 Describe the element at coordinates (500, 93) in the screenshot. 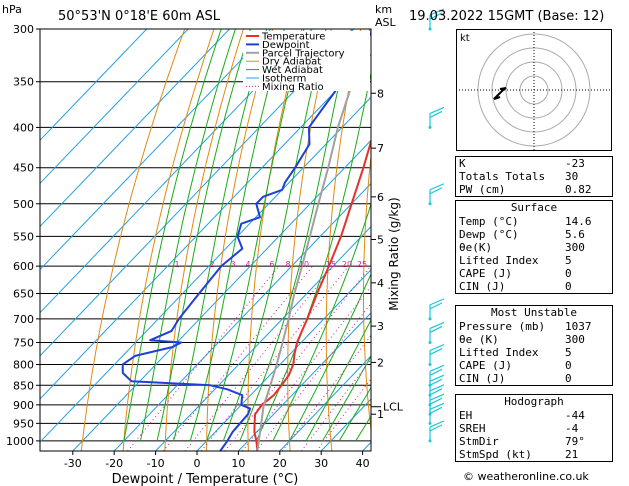

I see `hodograph-trace` at that location.